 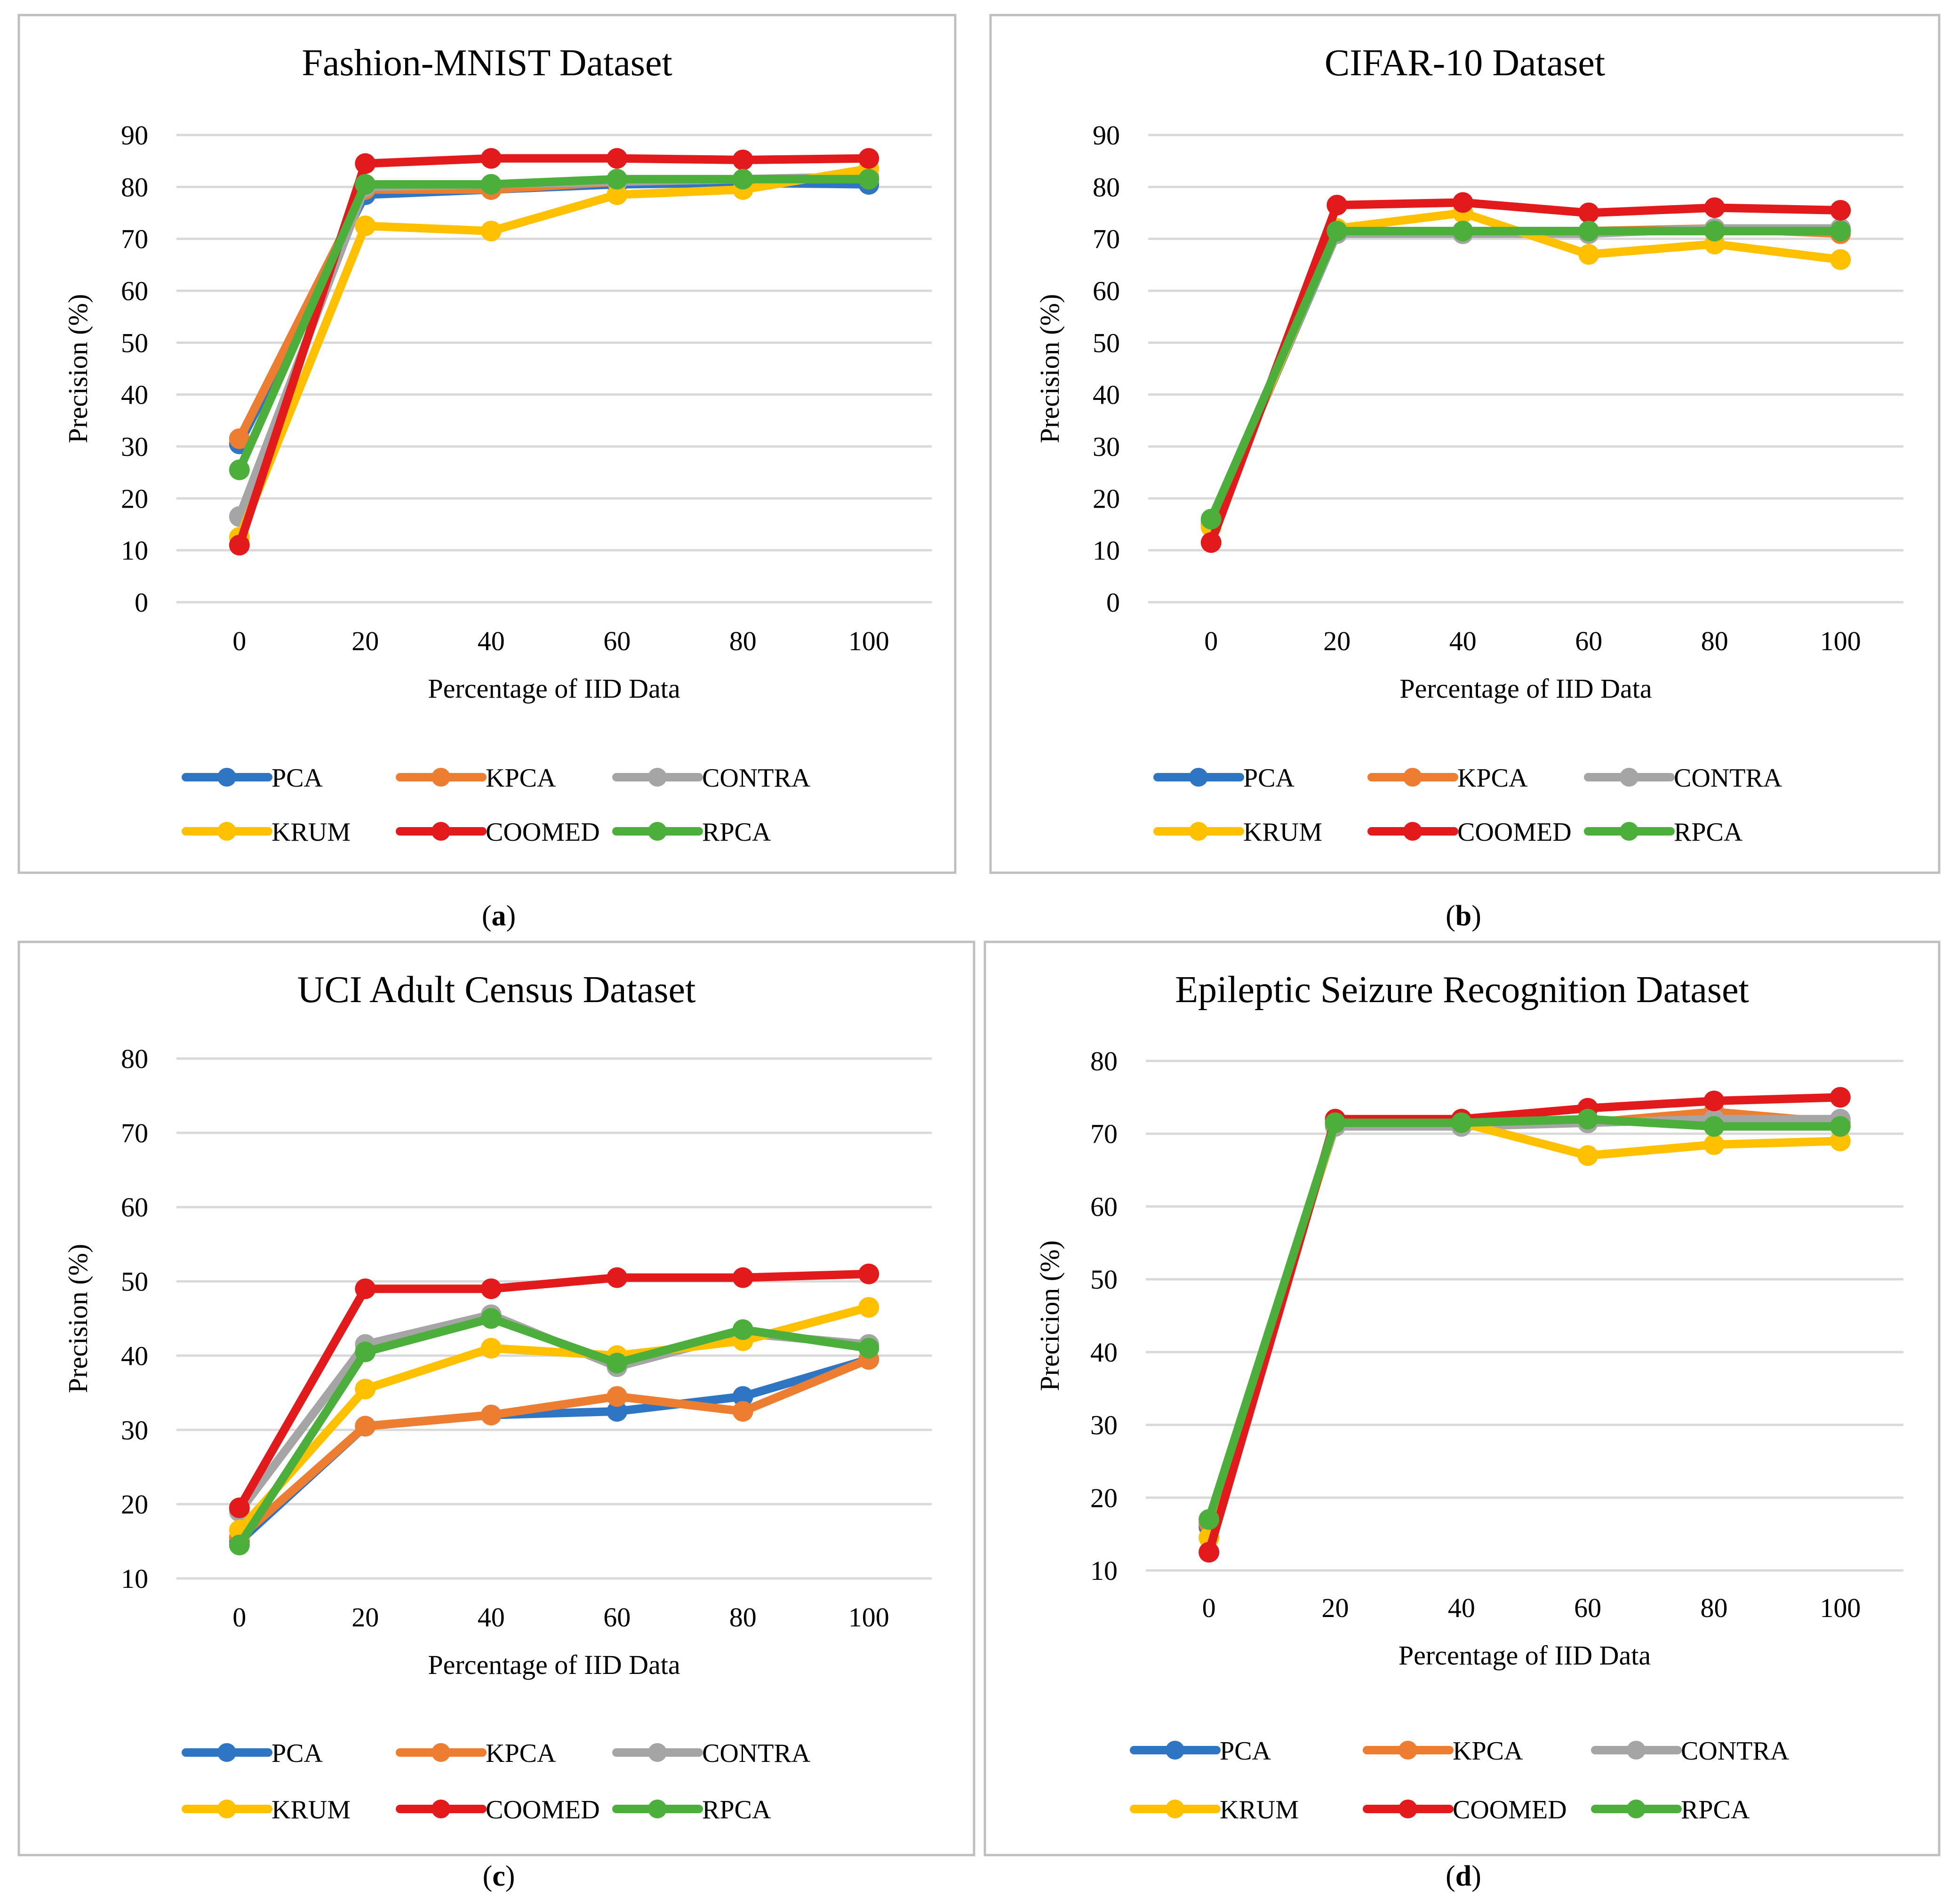 I want to click on y-tick-label: 10, so click(x=1106, y=551).